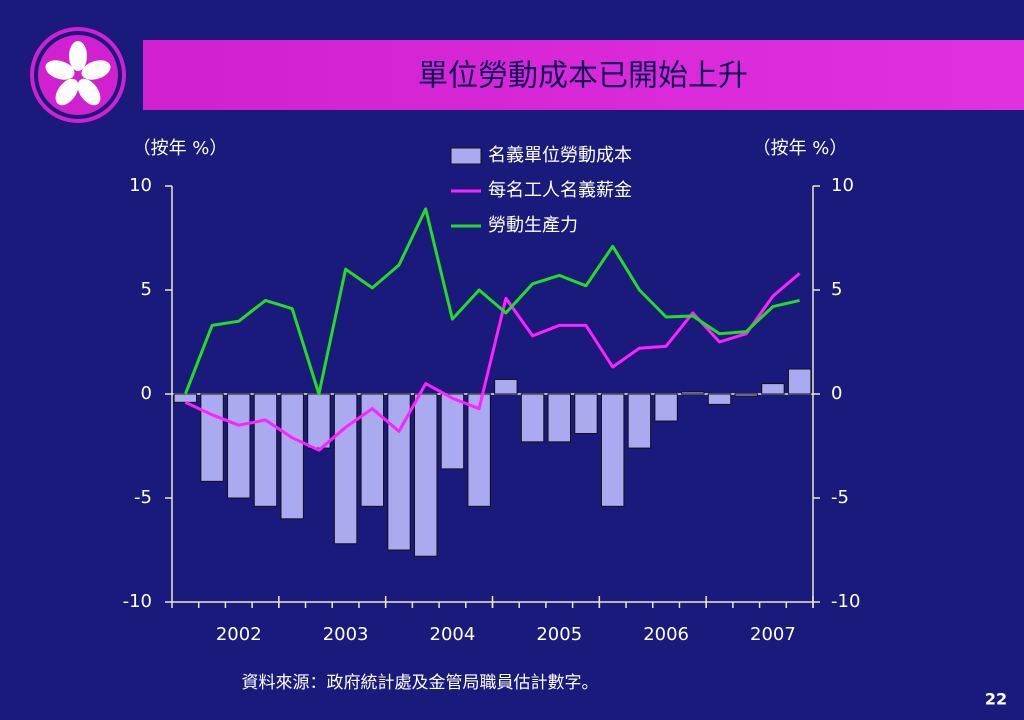 The width and height of the screenshot is (1024, 720). I want to click on x-tick-label: 2002, so click(239, 634).